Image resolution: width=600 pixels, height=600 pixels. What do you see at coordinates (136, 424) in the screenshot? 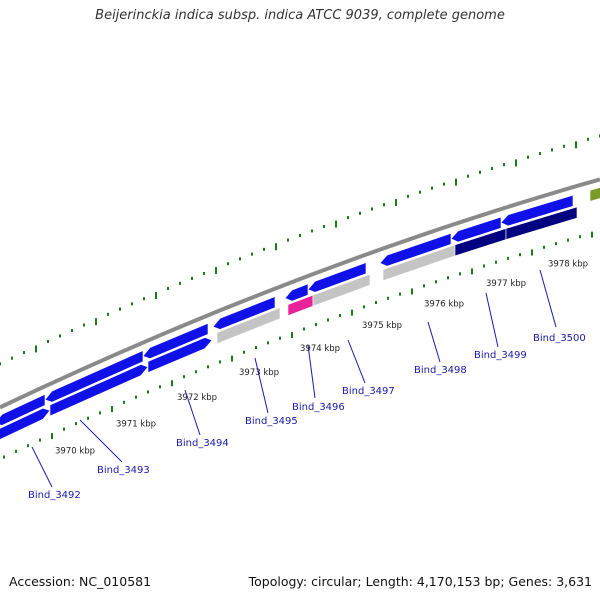
I see `scale-label: 3971 kbp` at bounding box center [136, 424].